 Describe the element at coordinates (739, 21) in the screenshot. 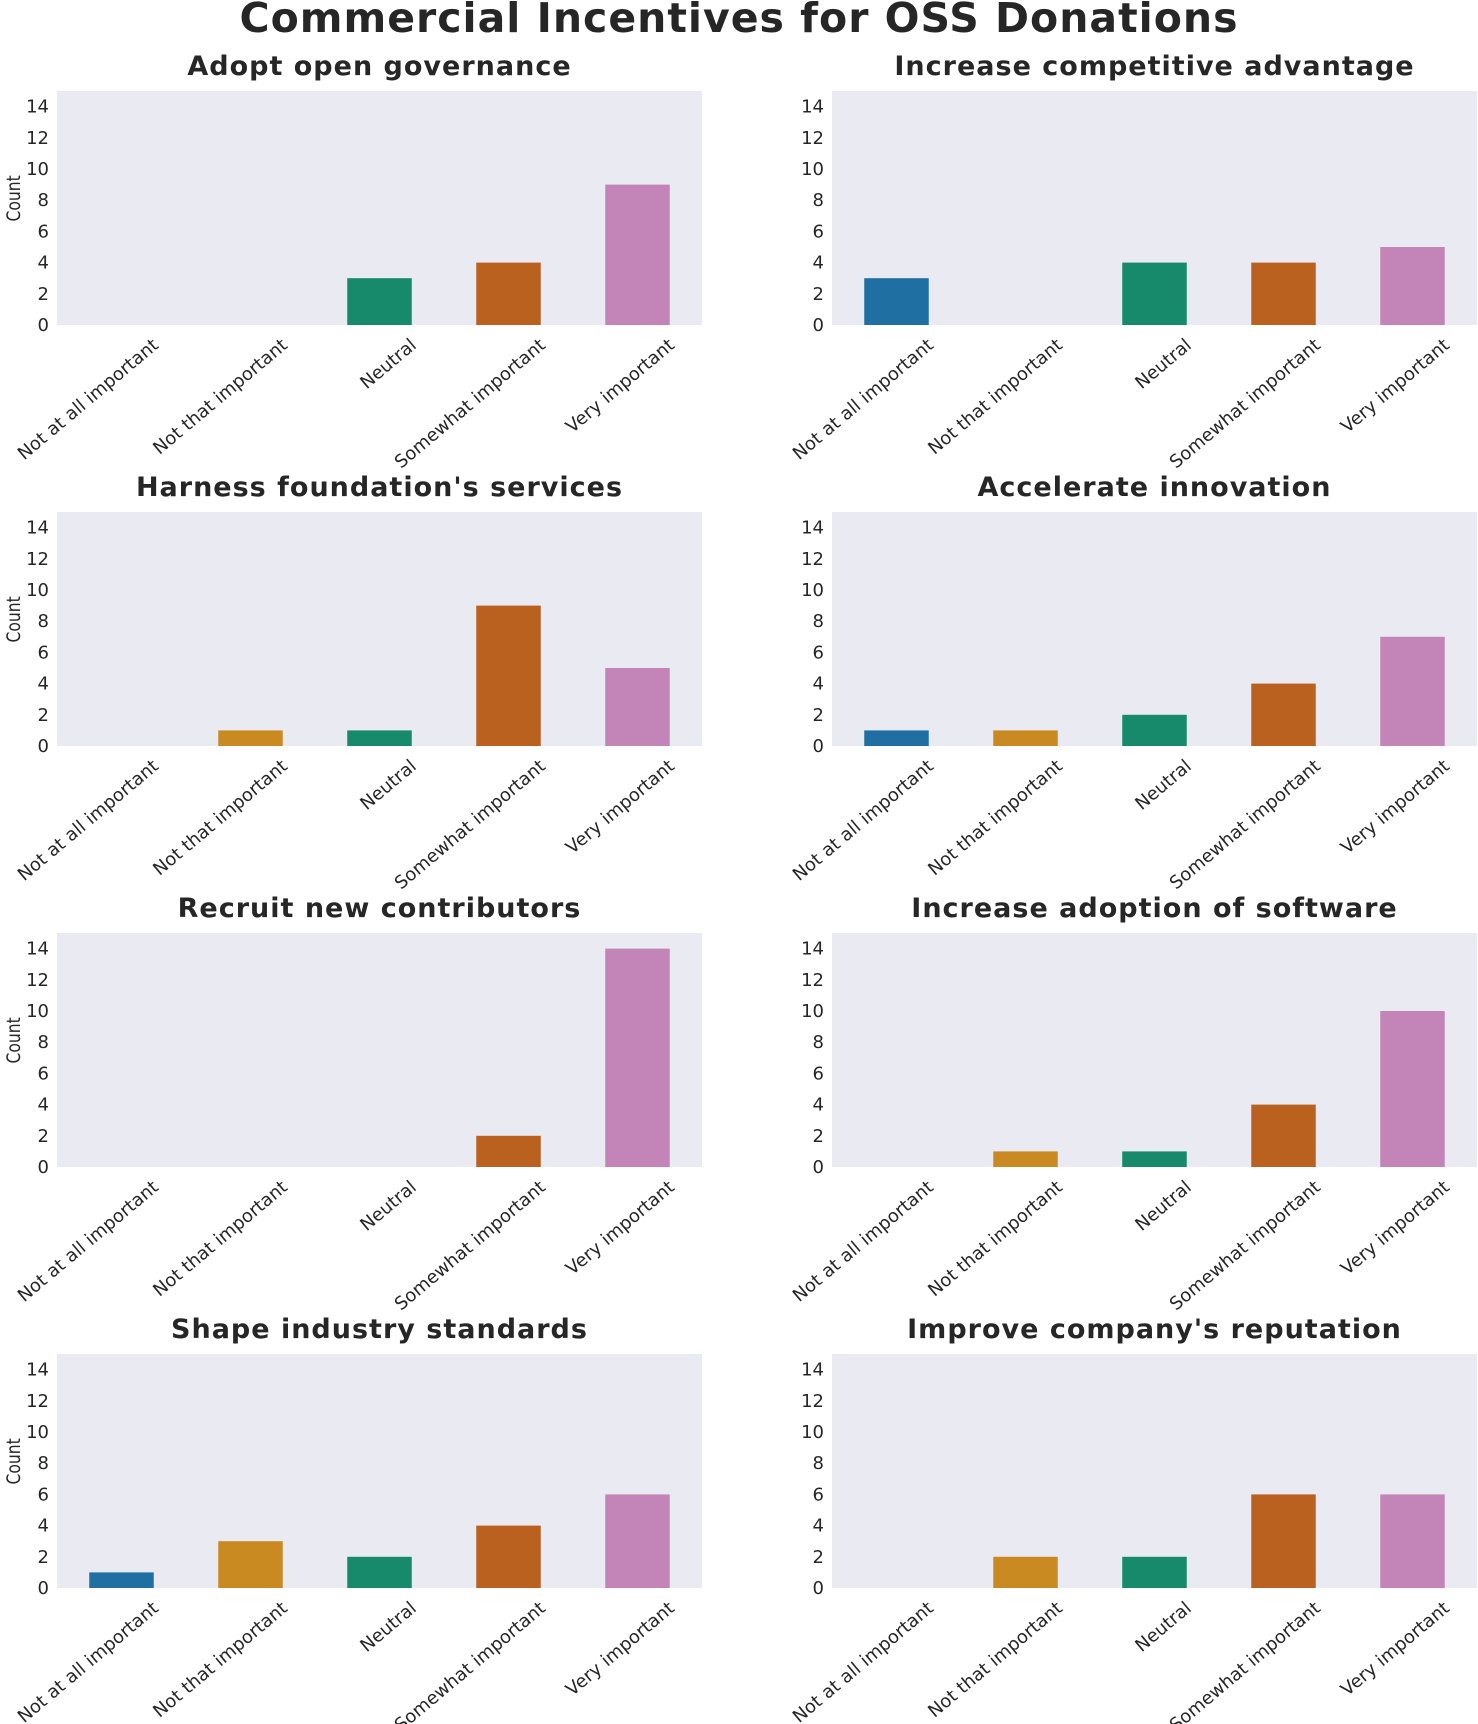

I see `figure-title: Commercial Incentives for OSS Donations` at that location.